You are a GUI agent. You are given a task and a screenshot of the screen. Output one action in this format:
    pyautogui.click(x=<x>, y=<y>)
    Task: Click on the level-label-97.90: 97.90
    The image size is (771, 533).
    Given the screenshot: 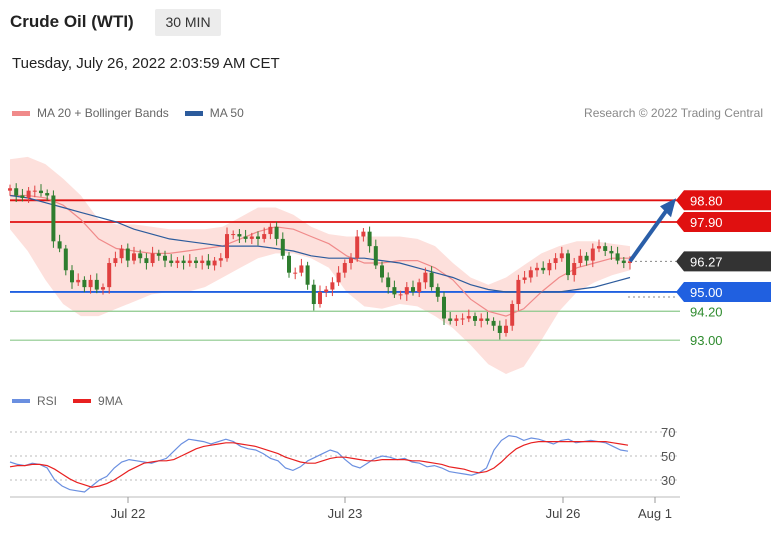 What is the action you would take?
    pyautogui.click(x=706, y=222)
    